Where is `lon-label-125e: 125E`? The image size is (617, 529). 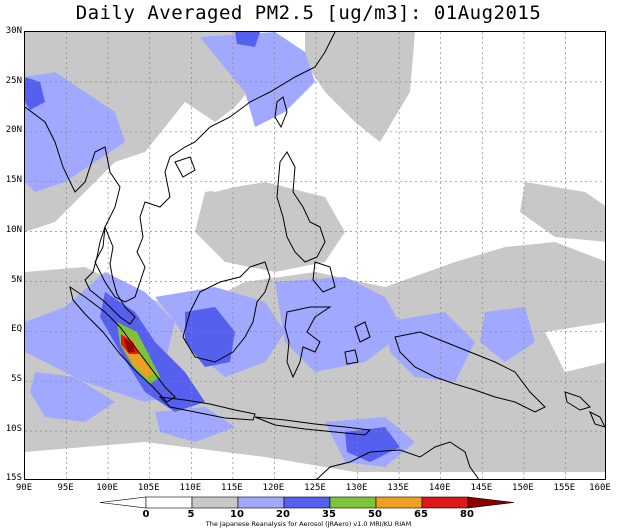 lon-label-125e: 125E is located at coordinates (315, 488).